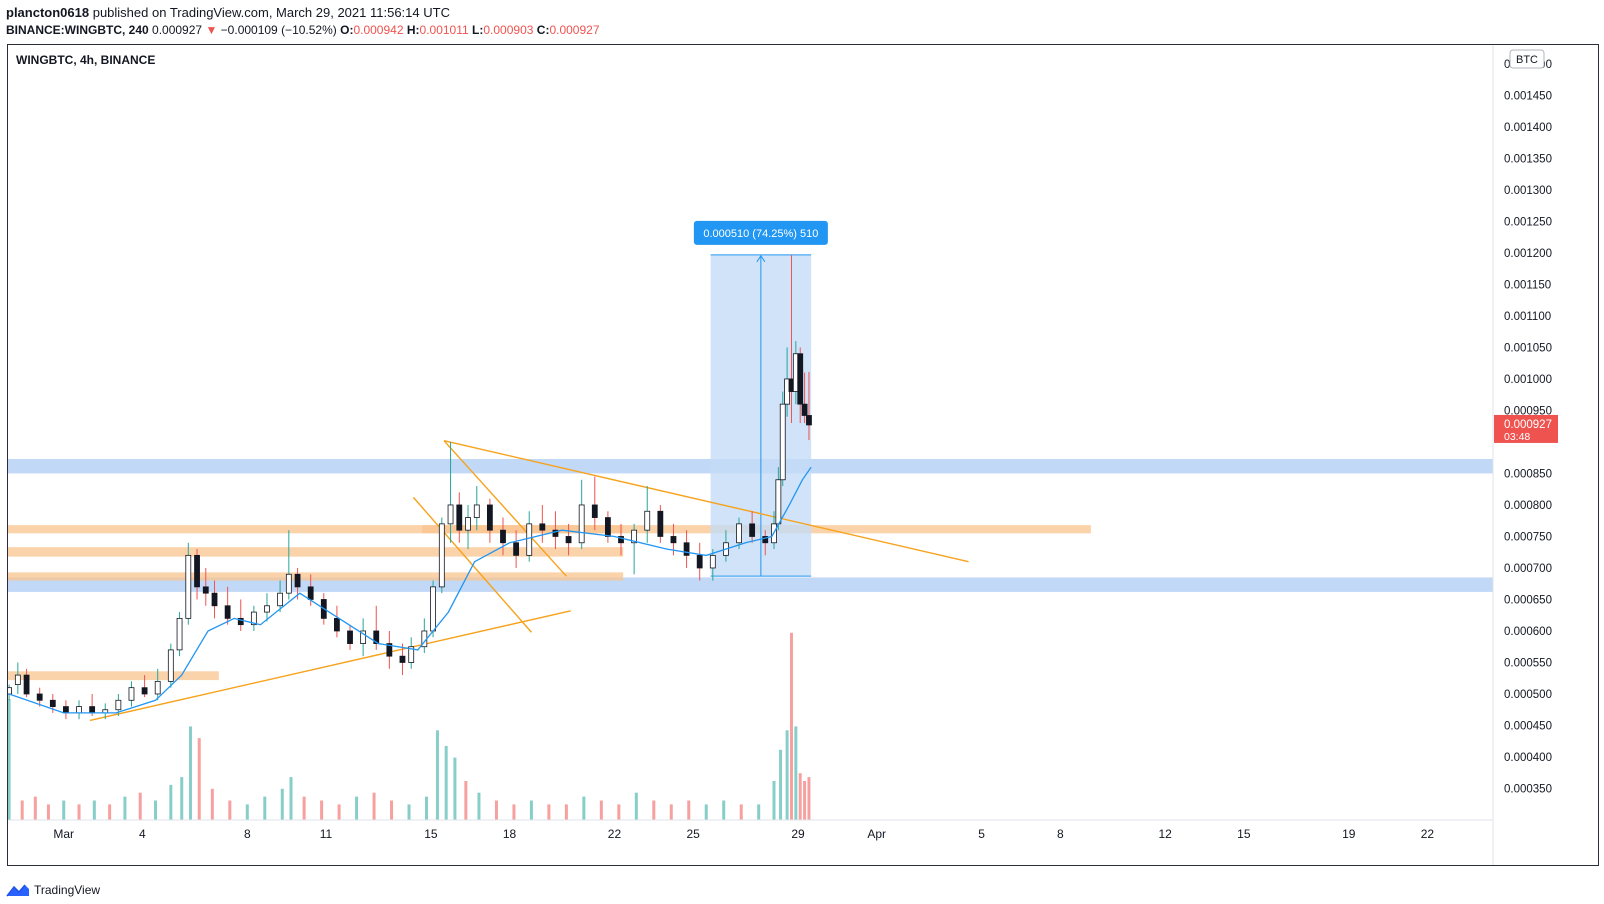 This screenshot has height=904, width=1604. Describe the element at coordinates (760, 398) in the screenshot. I see `measure-layer: 0.000510 (74.25%) 510` at that location.